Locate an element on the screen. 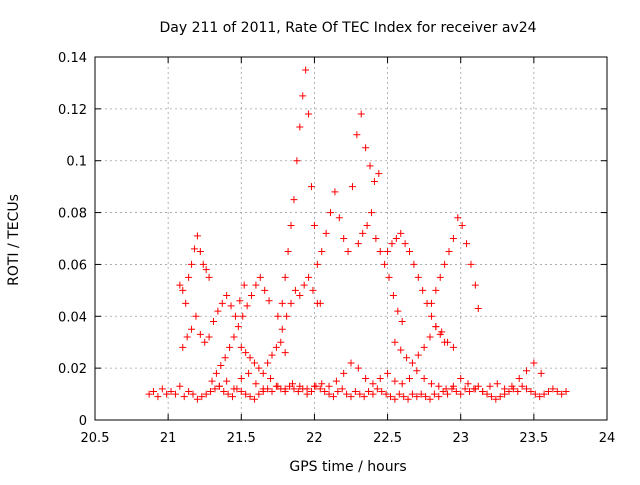 The image size is (640, 485). y-tick-label: 0 is located at coordinates (83, 421).